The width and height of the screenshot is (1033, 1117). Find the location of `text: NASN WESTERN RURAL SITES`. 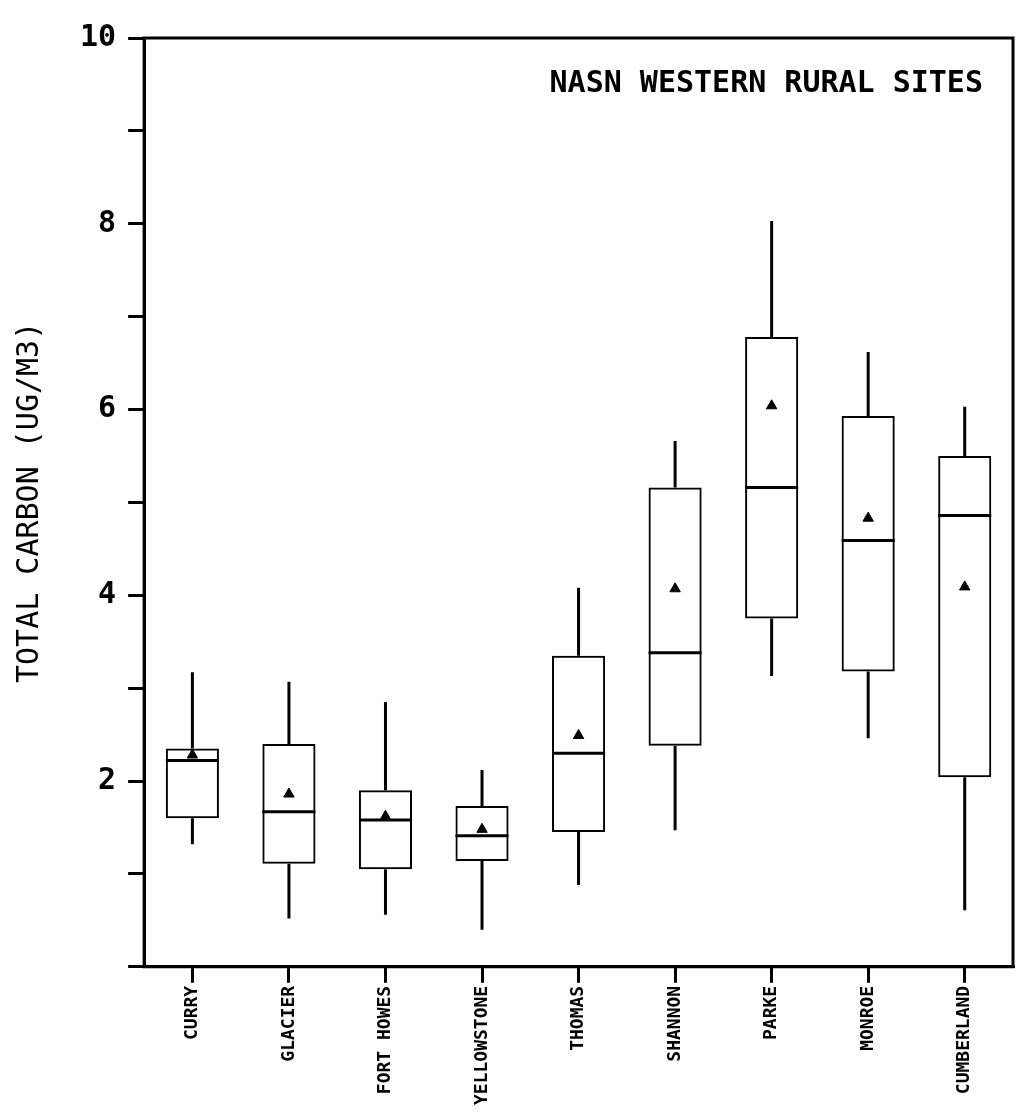

text: NASN WESTERN RURAL SITES is located at coordinates (766, 82).